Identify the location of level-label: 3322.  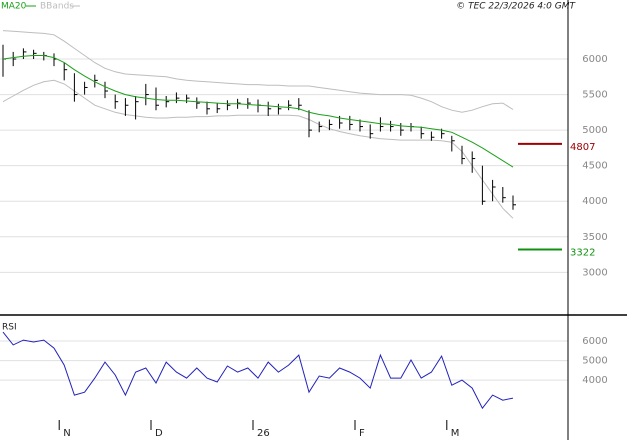
(582, 252).